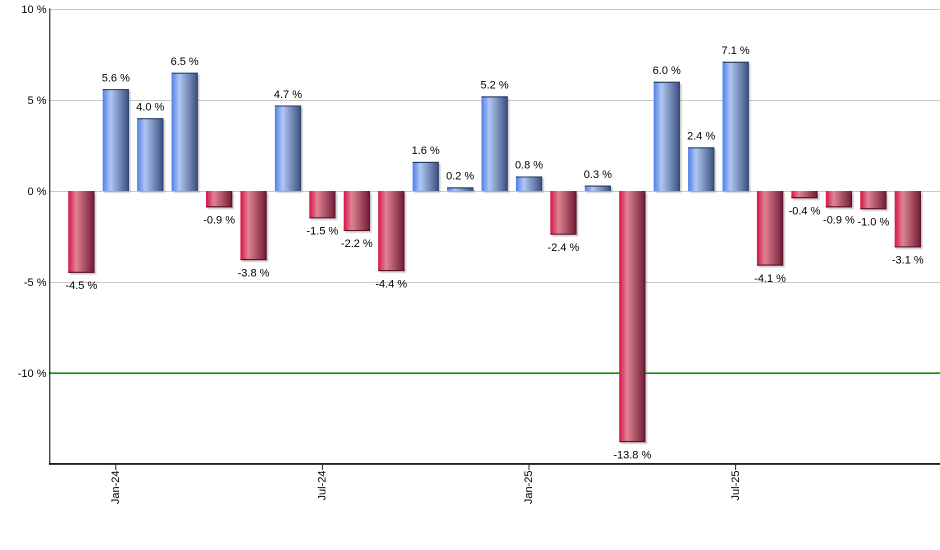  What do you see at coordinates (254, 273) in the screenshot?
I see `svg-text: -3.8 %` at bounding box center [254, 273].